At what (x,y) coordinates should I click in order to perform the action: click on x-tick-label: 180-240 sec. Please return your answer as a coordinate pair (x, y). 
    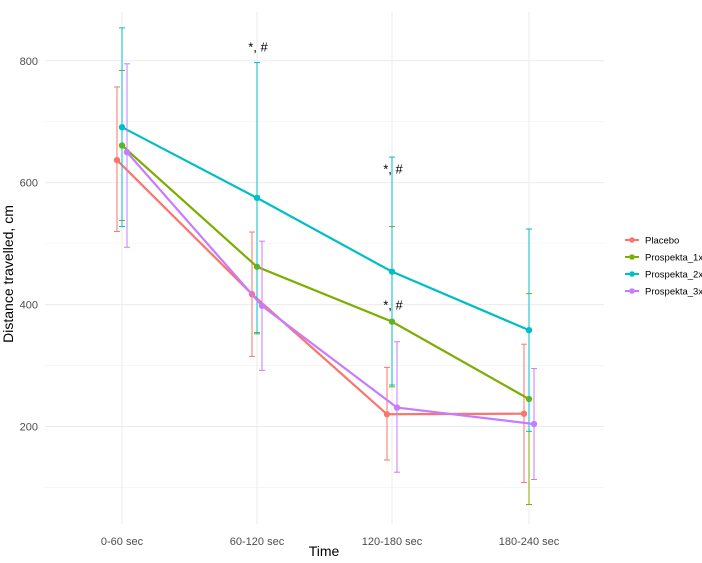
    Looking at the image, I should click on (529, 542).